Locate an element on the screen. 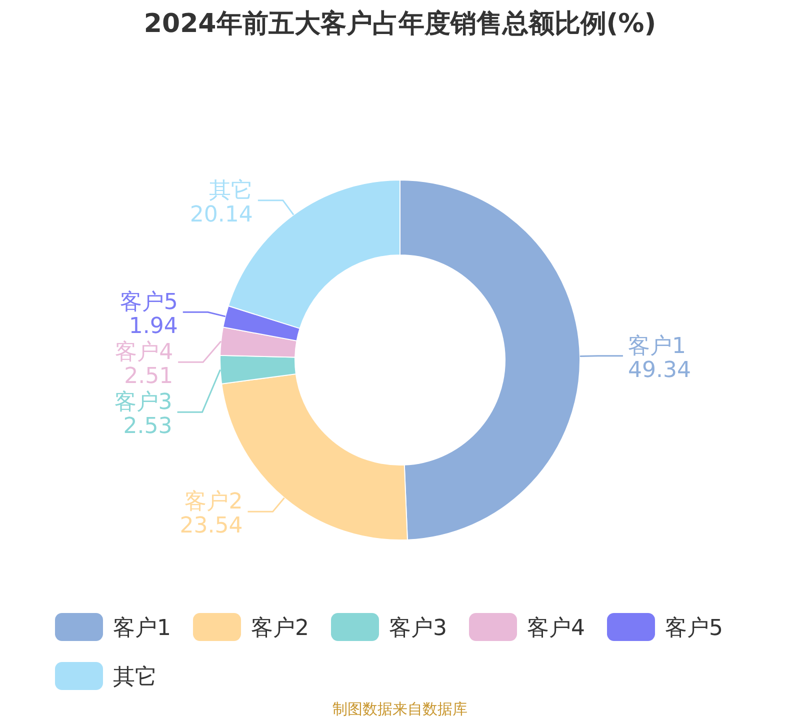  slice-label: 客户2 is located at coordinates (213, 502).